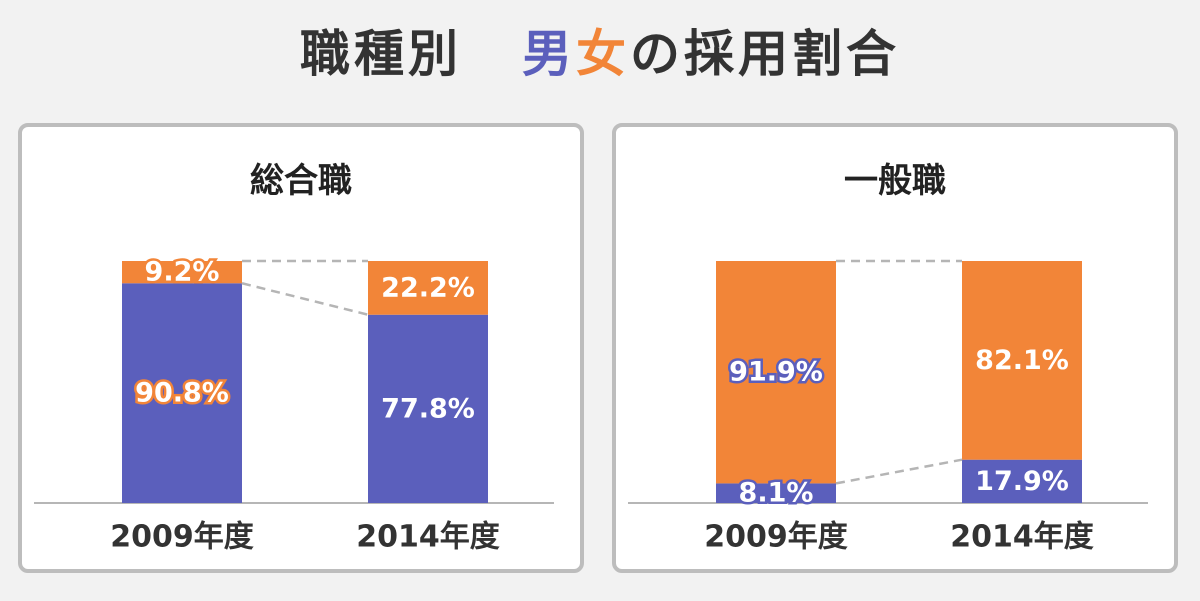  I want to click on title-male: 男, so click(549, 54).